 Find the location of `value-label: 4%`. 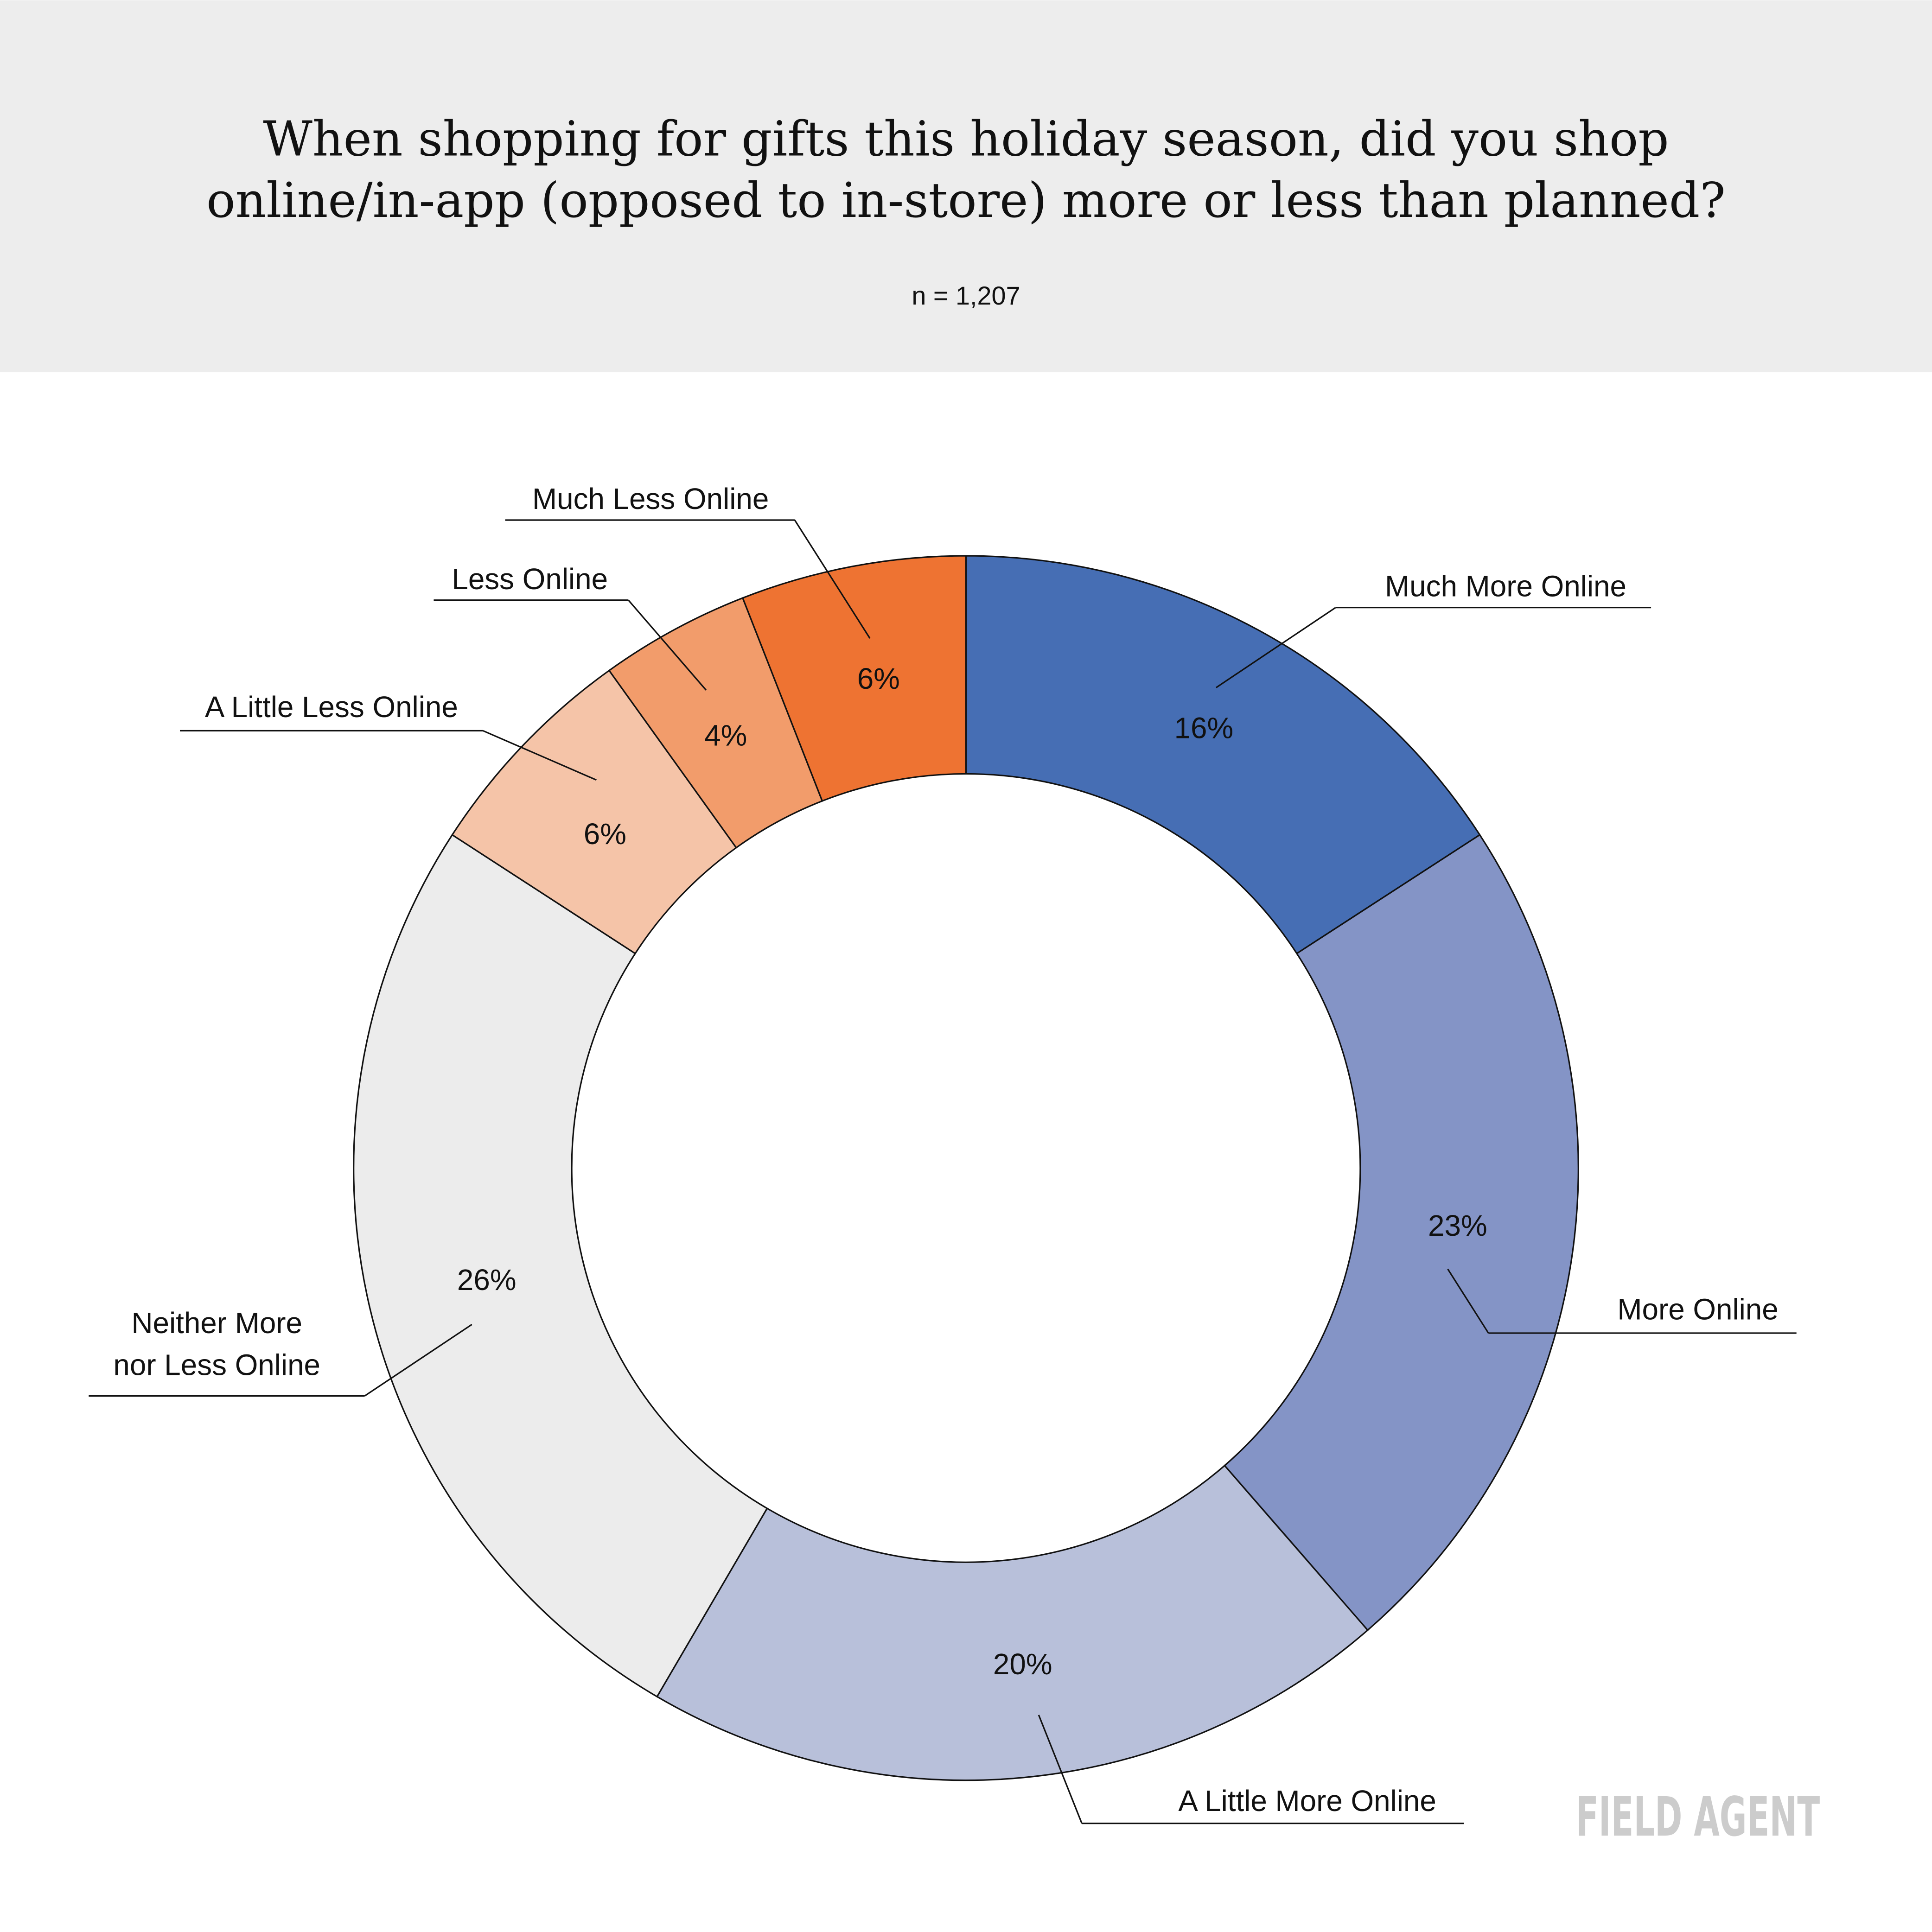

value-label: 4% is located at coordinates (726, 735).